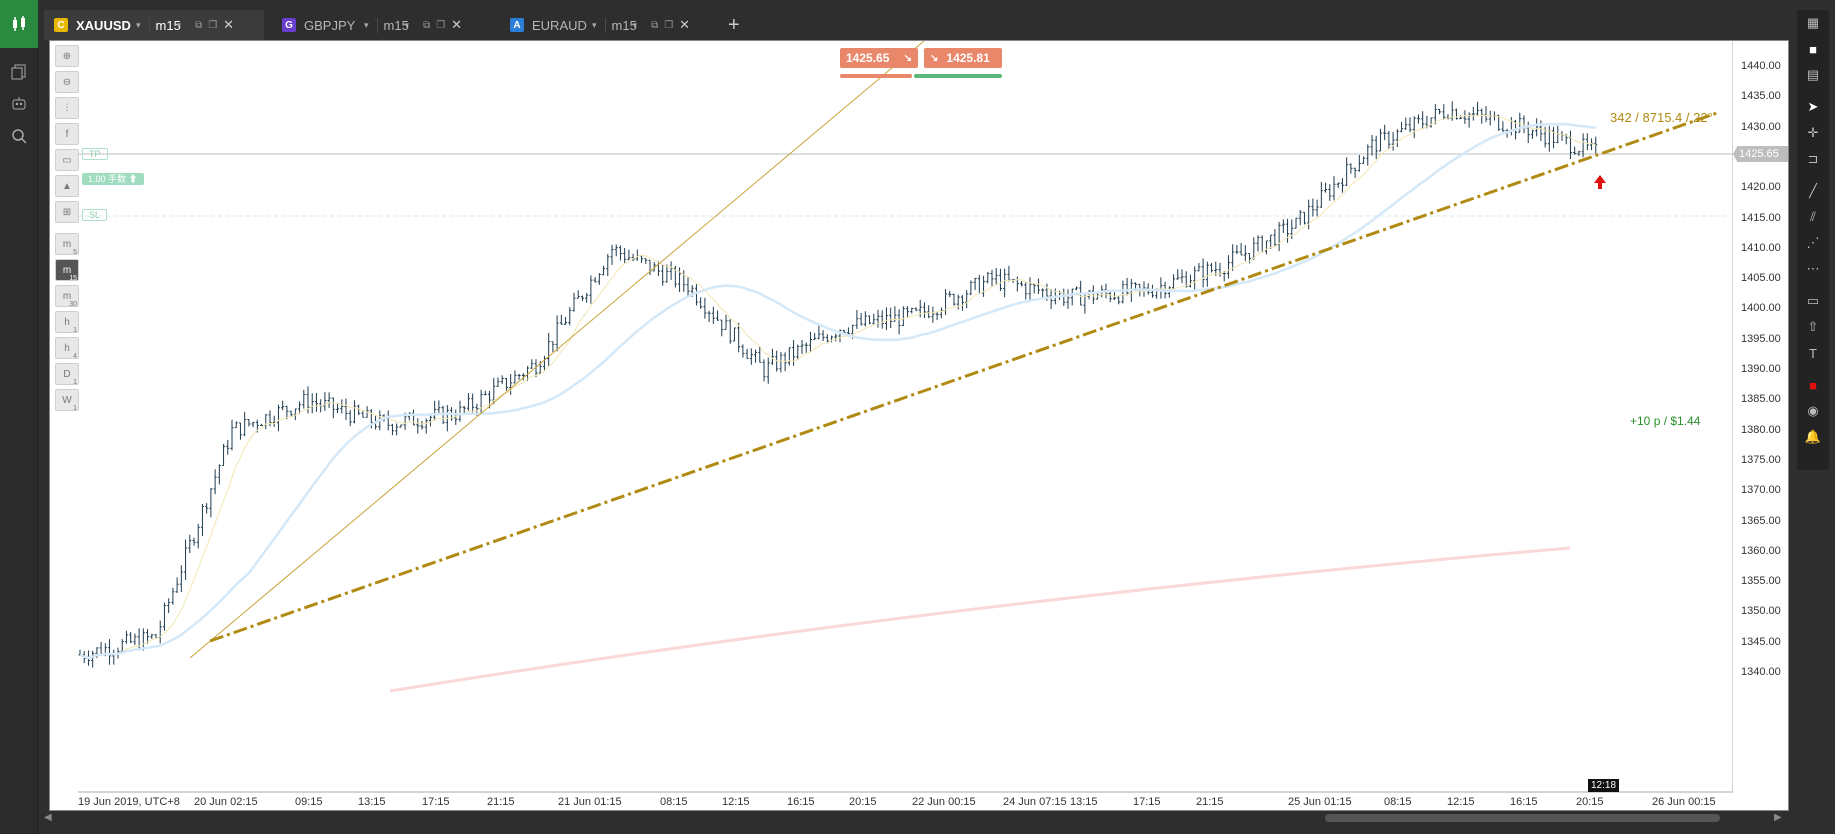  What do you see at coordinates (1761, 611) in the screenshot?
I see `price-tick-label: 1350.00` at bounding box center [1761, 611].